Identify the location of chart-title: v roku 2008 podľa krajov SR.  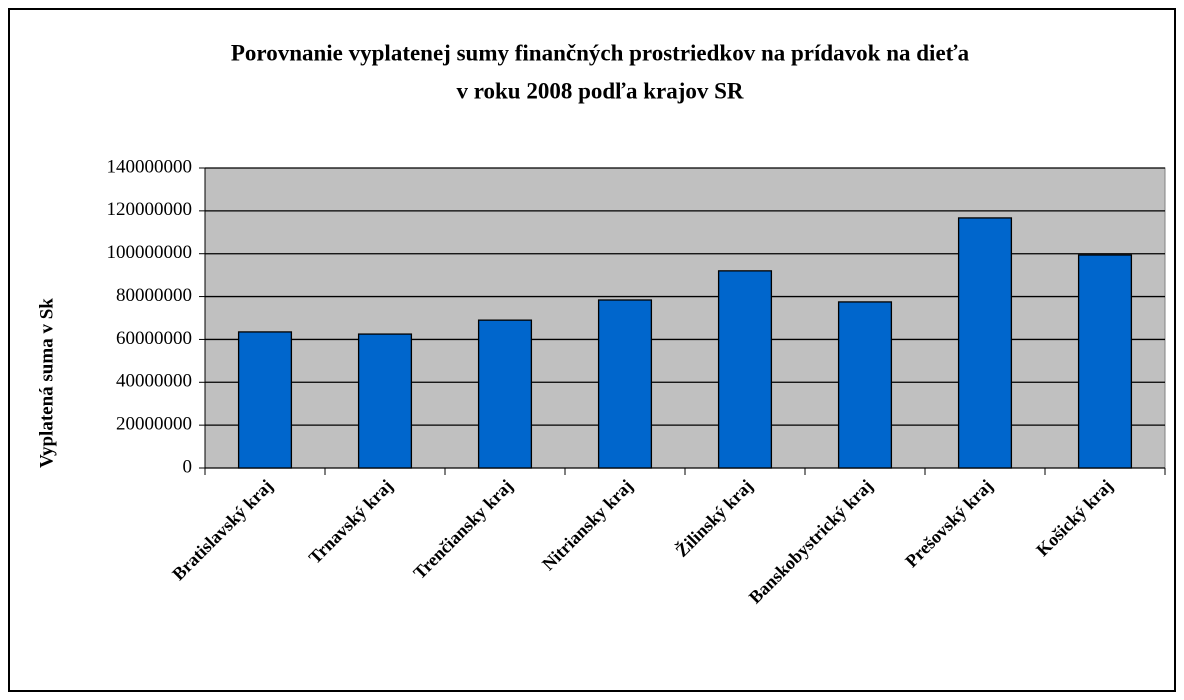
(599, 90).